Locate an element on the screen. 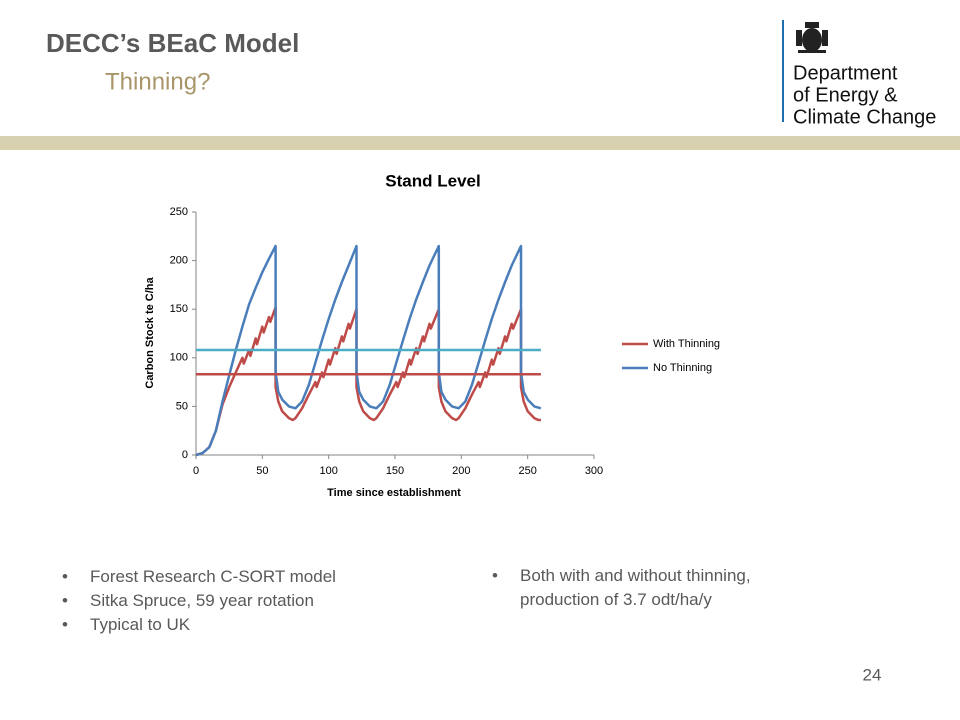  x-tick-label: 200 is located at coordinates (461, 471).